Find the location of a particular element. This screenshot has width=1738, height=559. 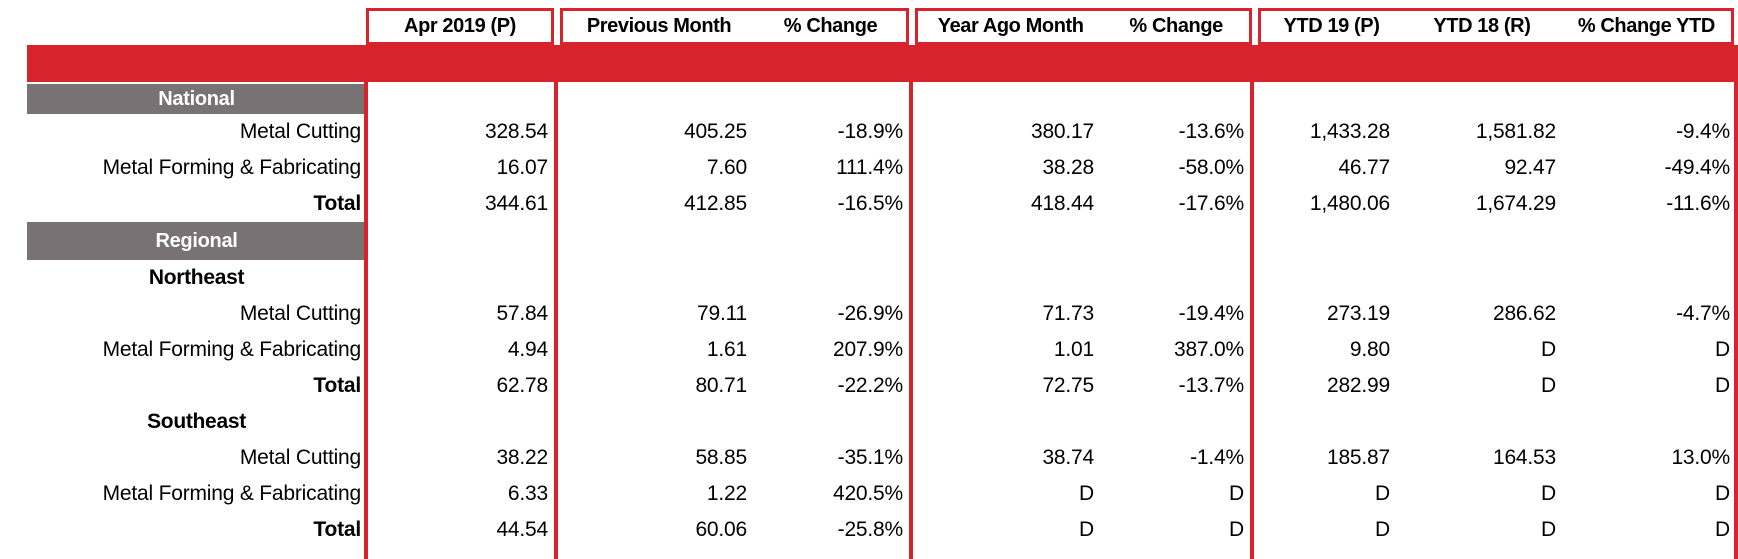

cell-value: 79.11 is located at coordinates (722, 313).